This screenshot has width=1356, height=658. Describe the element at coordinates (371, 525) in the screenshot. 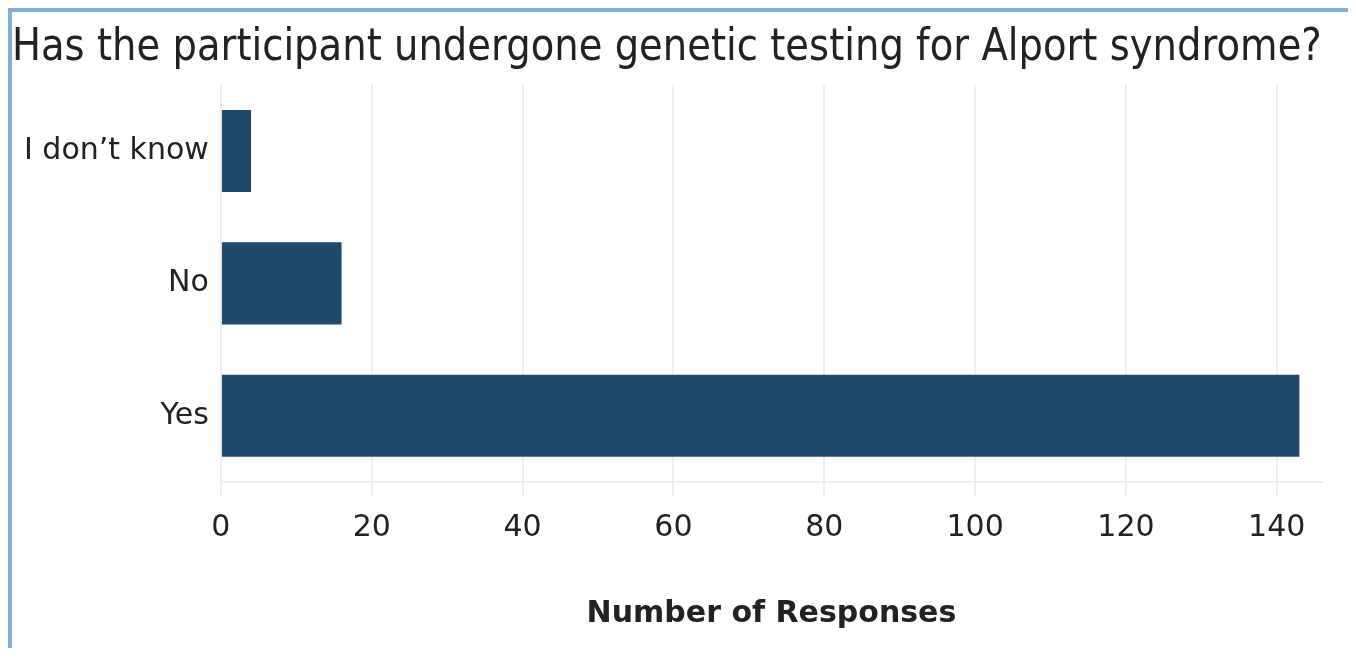

I see `x-tick-label: 20` at that location.